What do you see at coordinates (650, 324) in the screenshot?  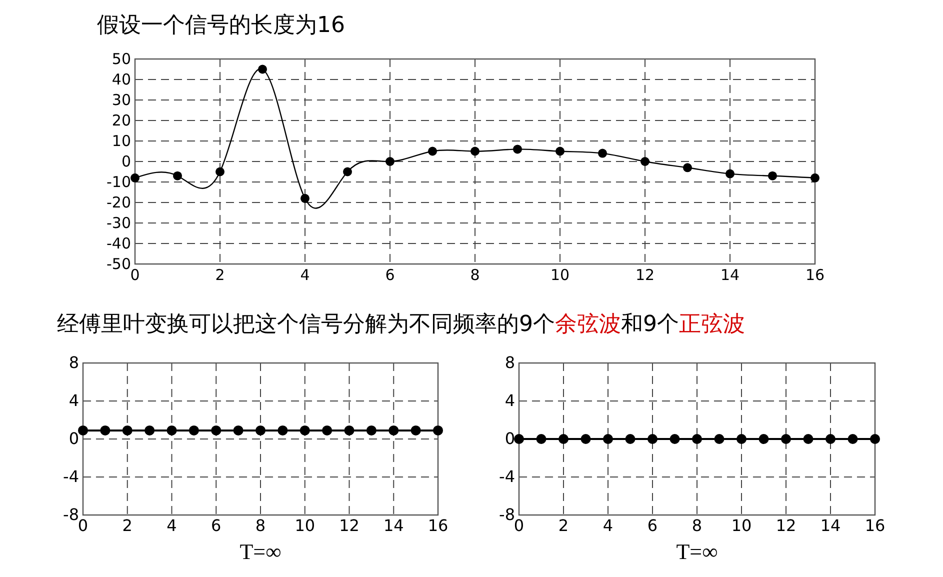 I see `text: 和9个` at bounding box center [650, 324].